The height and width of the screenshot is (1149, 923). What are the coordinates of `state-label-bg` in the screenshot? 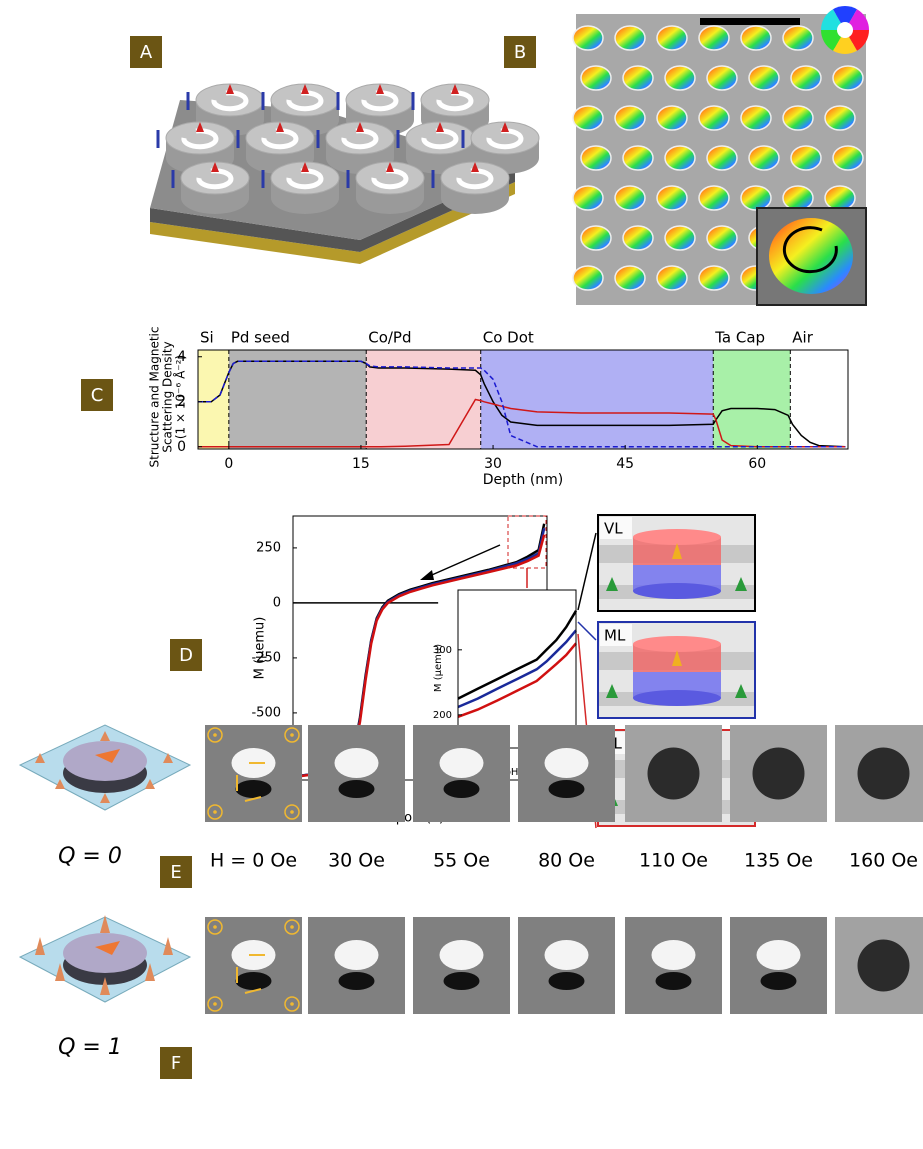 It's located at (616, 528).